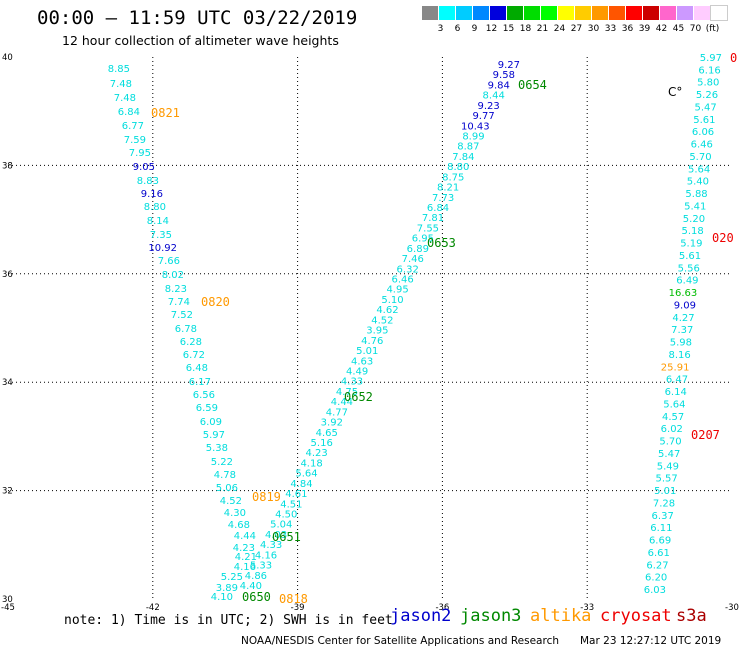 The height and width of the screenshot is (650, 740). I want to click on colorbar-label: 27, so click(576, 29).